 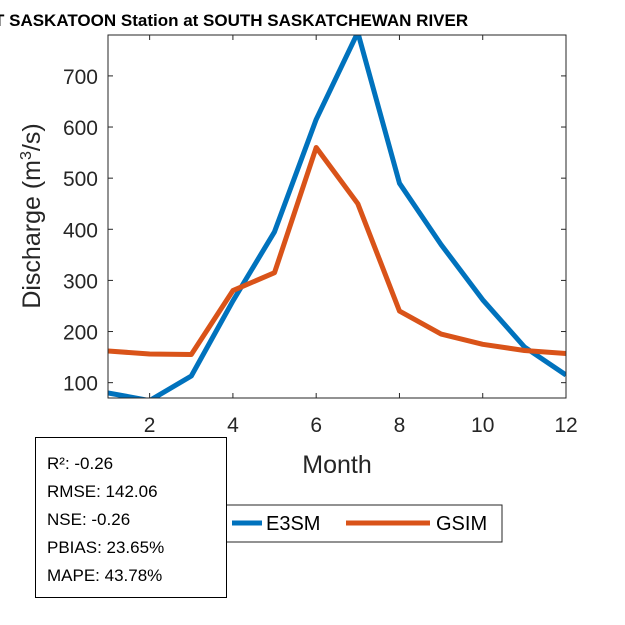 What do you see at coordinates (80, 333) in the screenshot?
I see `y-tick-label: 200` at bounding box center [80, 333].